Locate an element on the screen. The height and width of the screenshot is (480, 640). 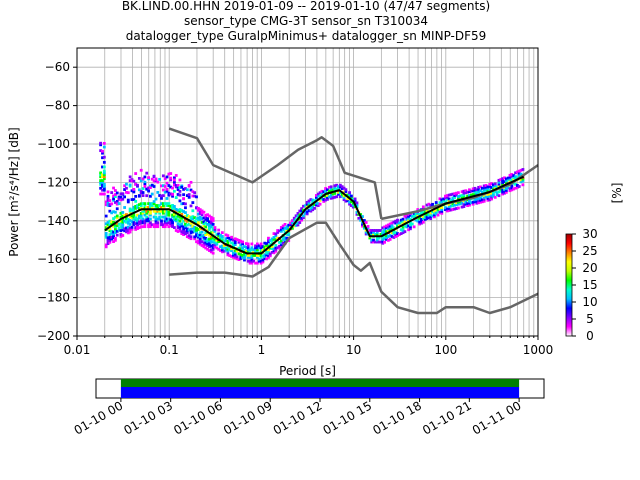
x-axis-label: Period [s] is located at coordinates (307, 371).